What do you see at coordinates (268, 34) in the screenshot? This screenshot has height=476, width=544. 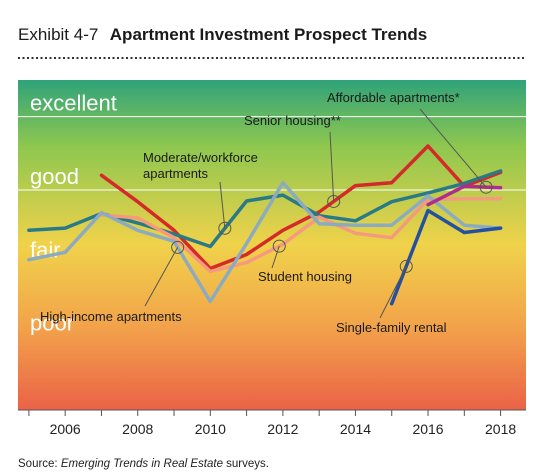 I see `chart-title: Apartment Investment Prospect Trends` at bounding box center [268, 34].